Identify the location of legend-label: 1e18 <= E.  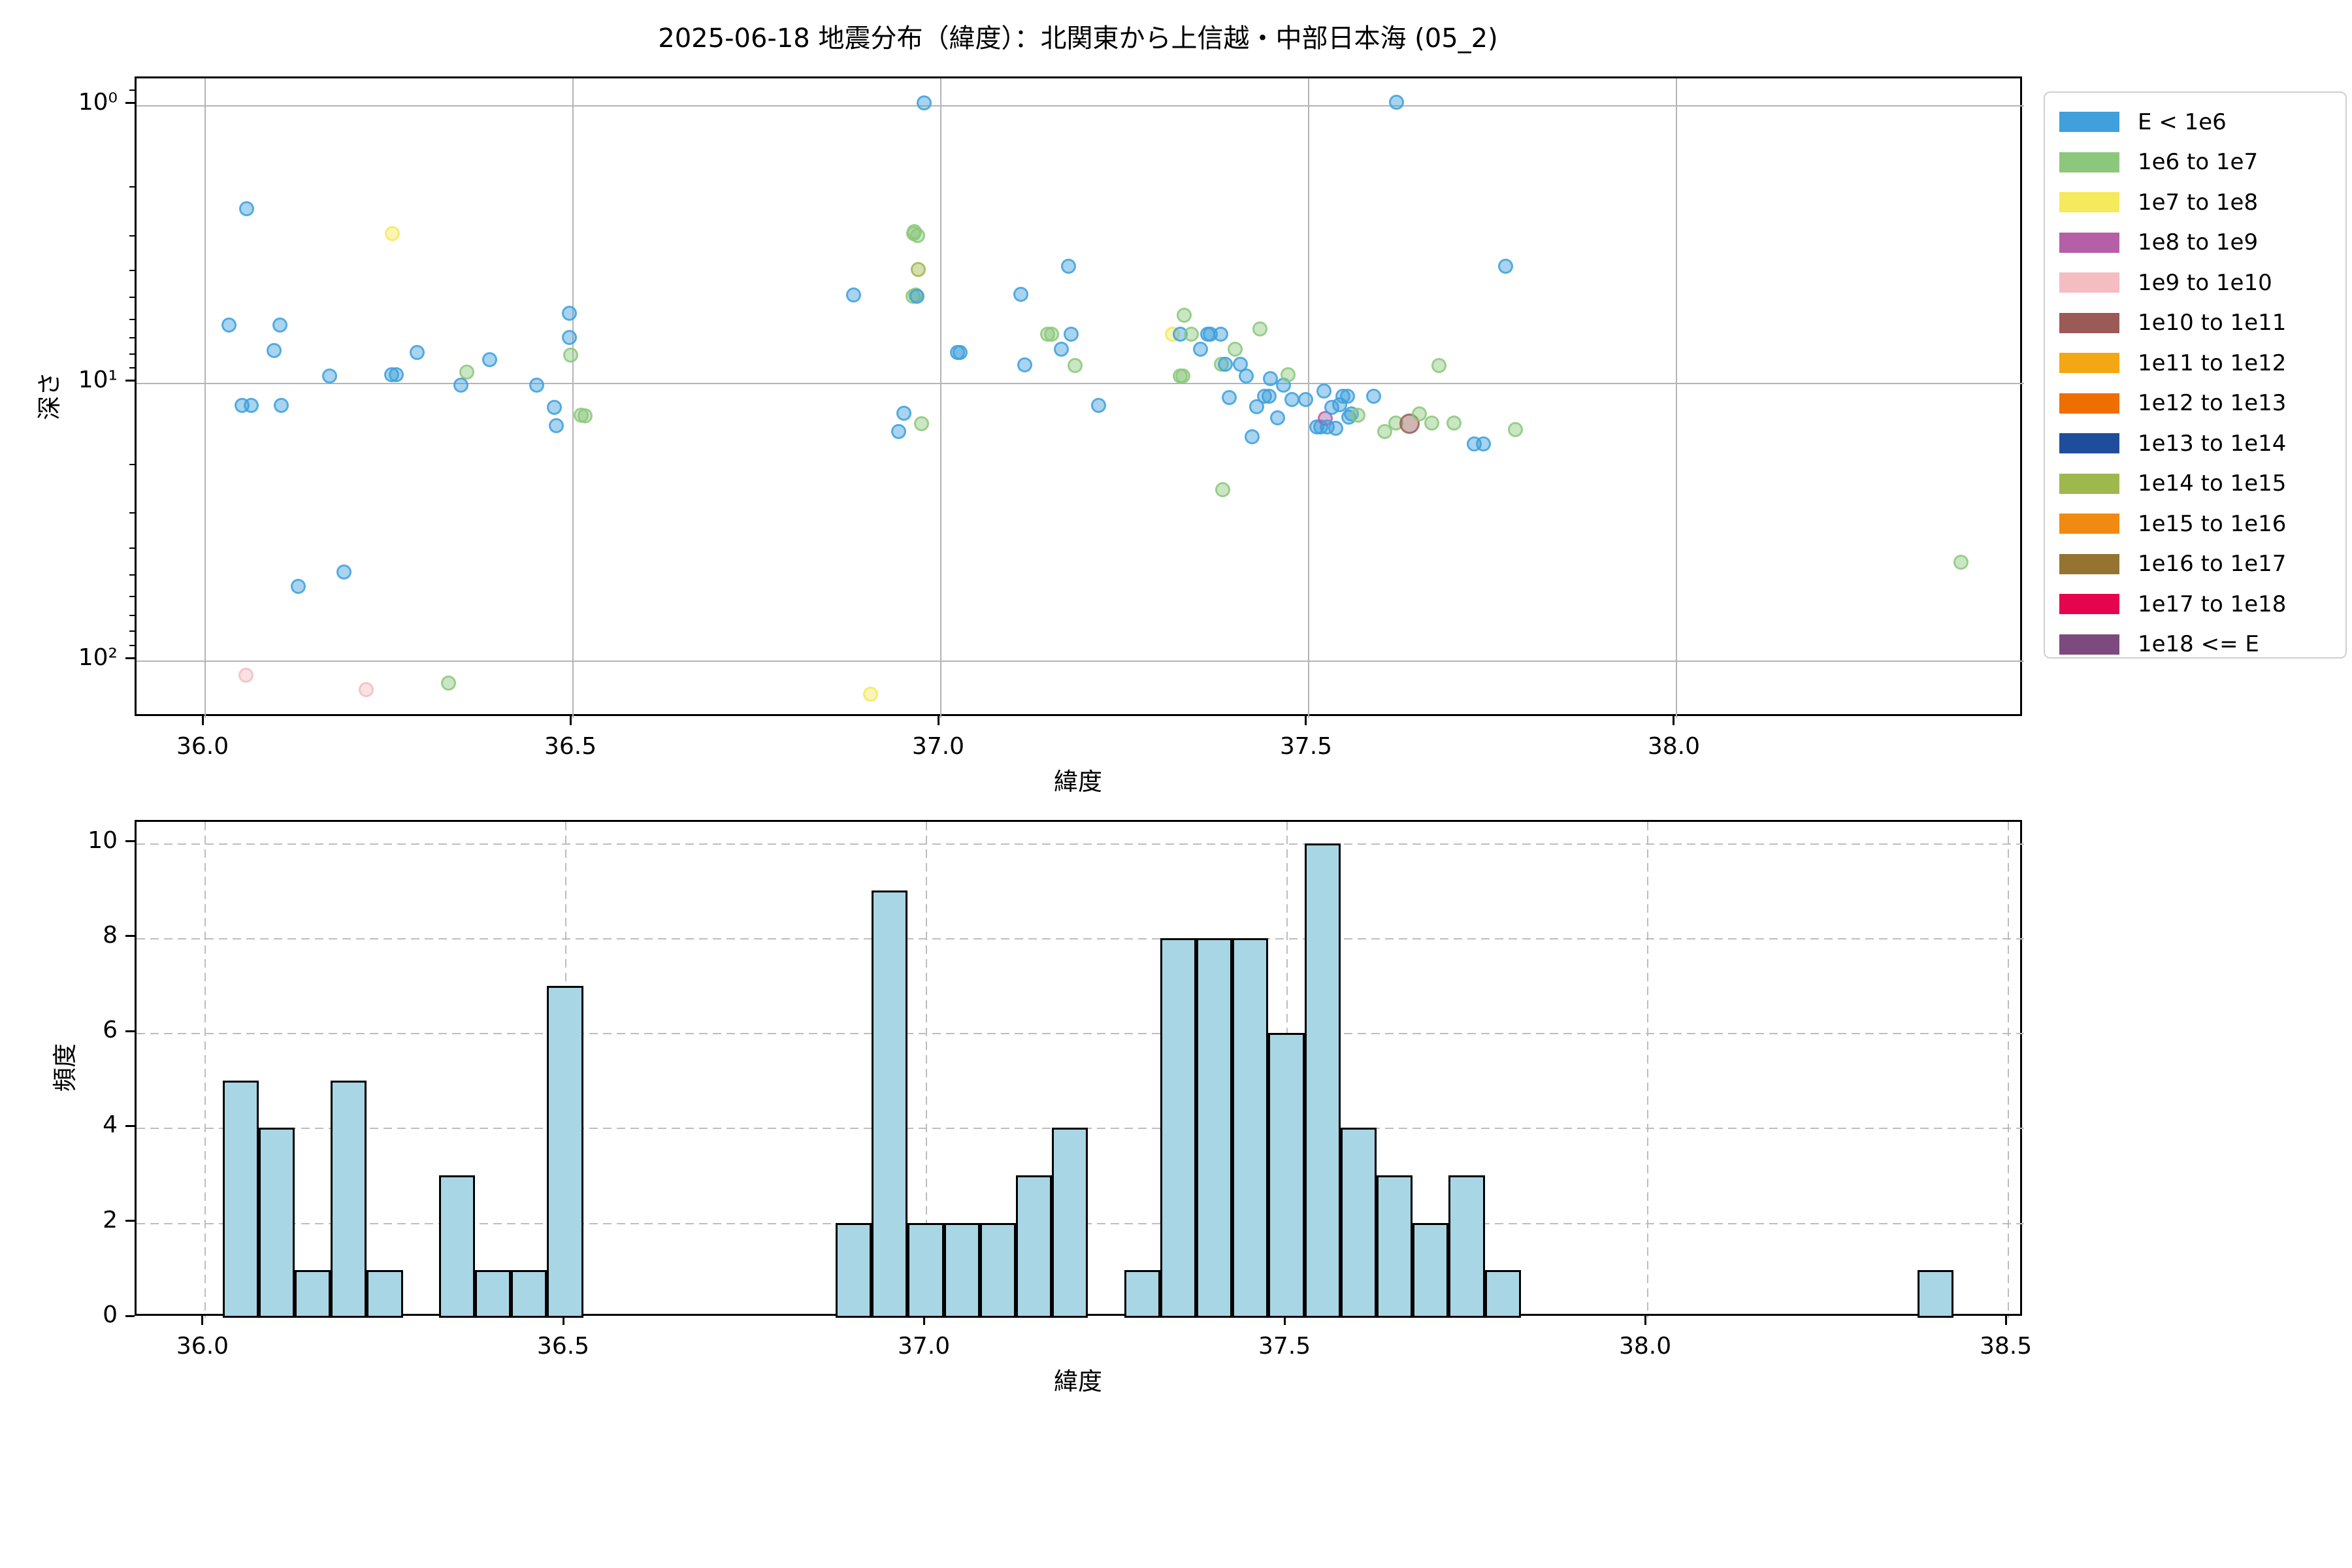
(2198, 644).